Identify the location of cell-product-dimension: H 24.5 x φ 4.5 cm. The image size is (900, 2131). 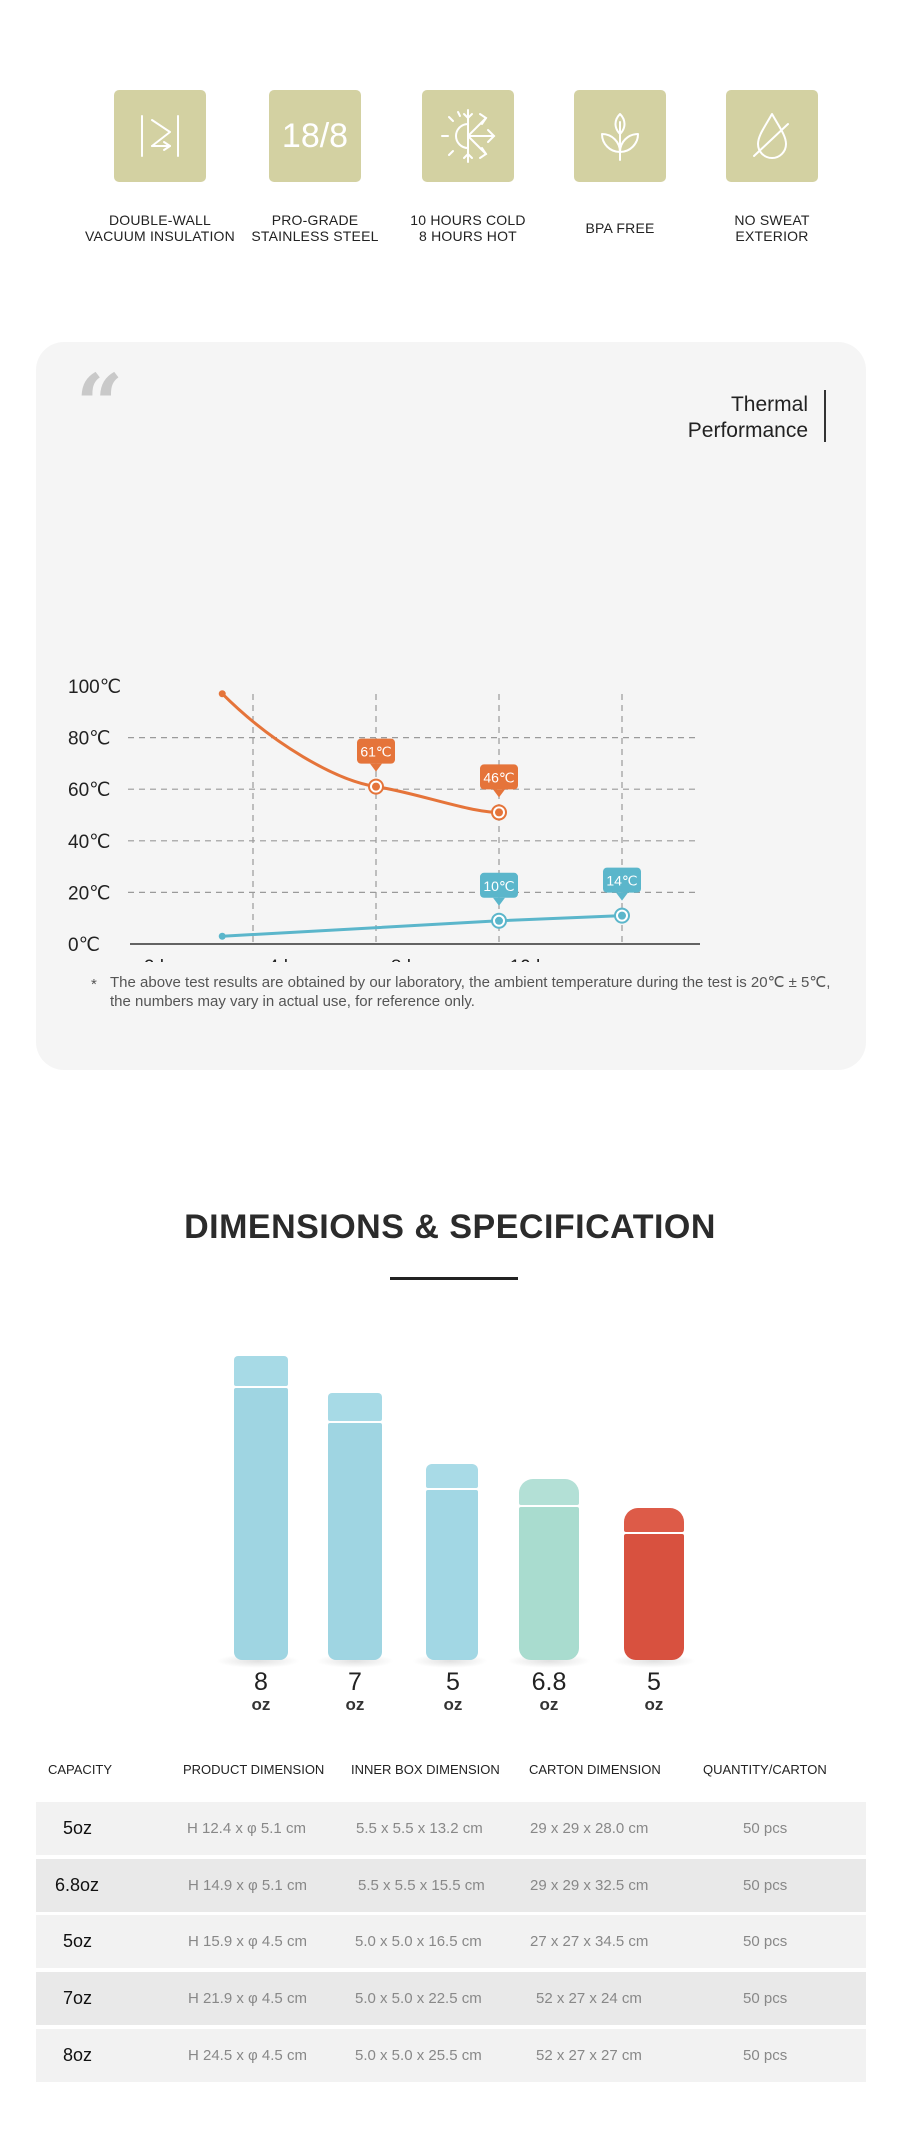
(247, 2055).